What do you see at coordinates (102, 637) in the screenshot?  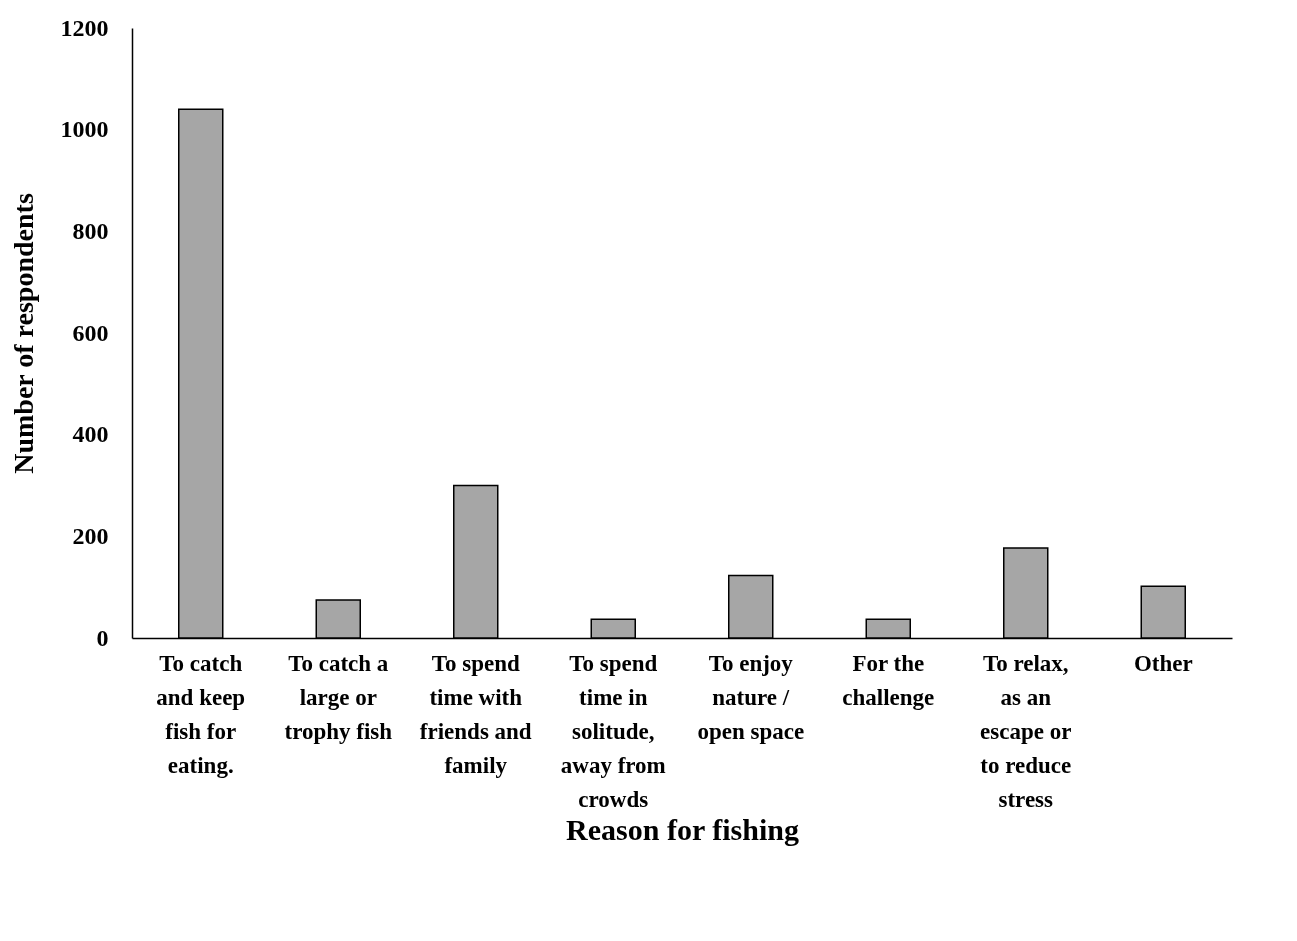 I see `y-tick-label: 0` at bounding box center [102, 637].